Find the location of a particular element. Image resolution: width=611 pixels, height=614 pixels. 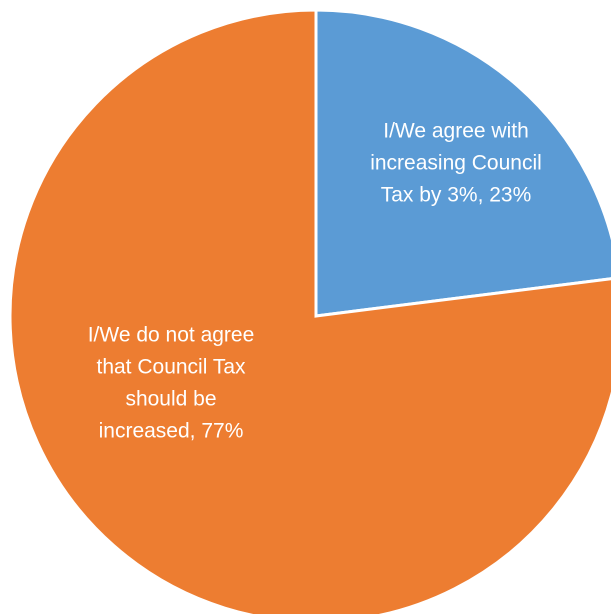

data-label-line: should be is located at coordinates (170, 399).